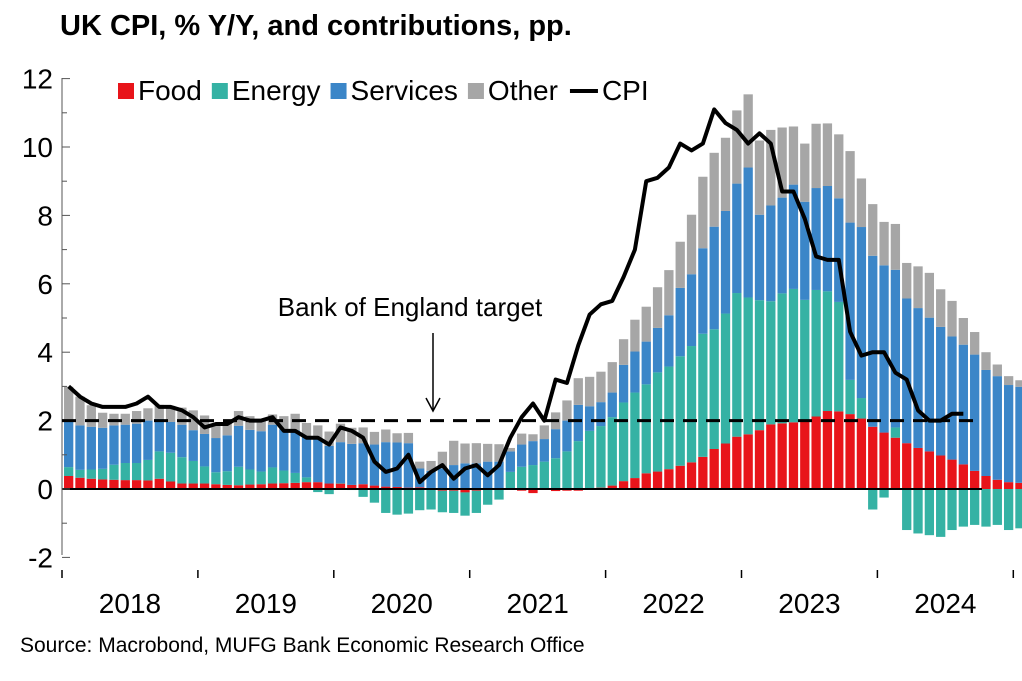  I want to click on x-tick-label-2020: 2020, so click(402, 603).